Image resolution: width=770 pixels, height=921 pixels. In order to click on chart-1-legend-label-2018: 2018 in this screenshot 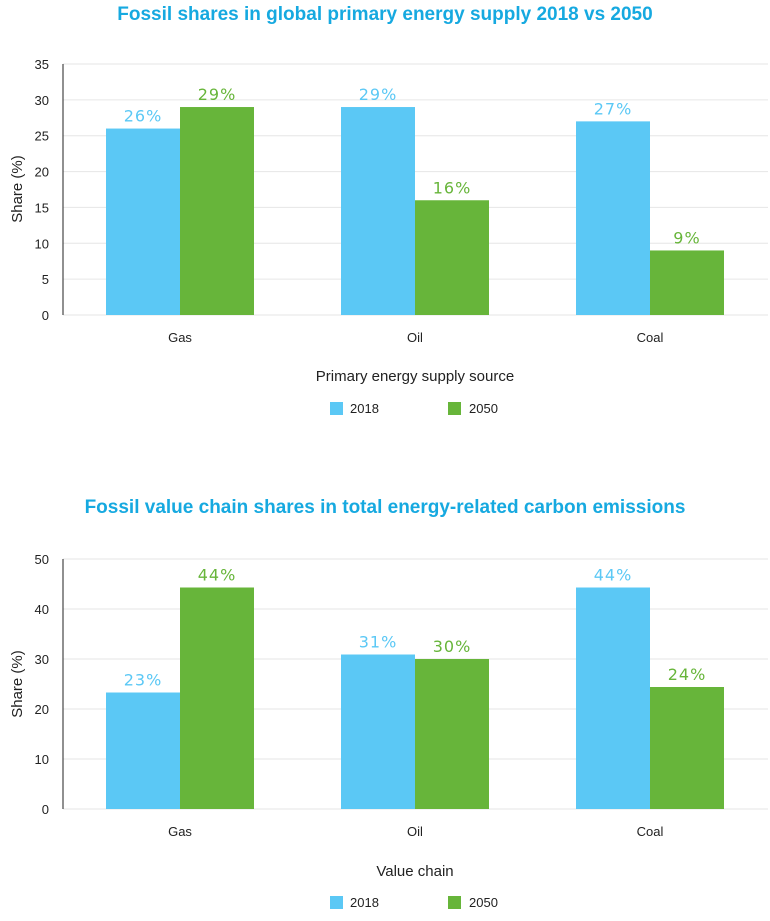, I will do `click(364, 408)`.